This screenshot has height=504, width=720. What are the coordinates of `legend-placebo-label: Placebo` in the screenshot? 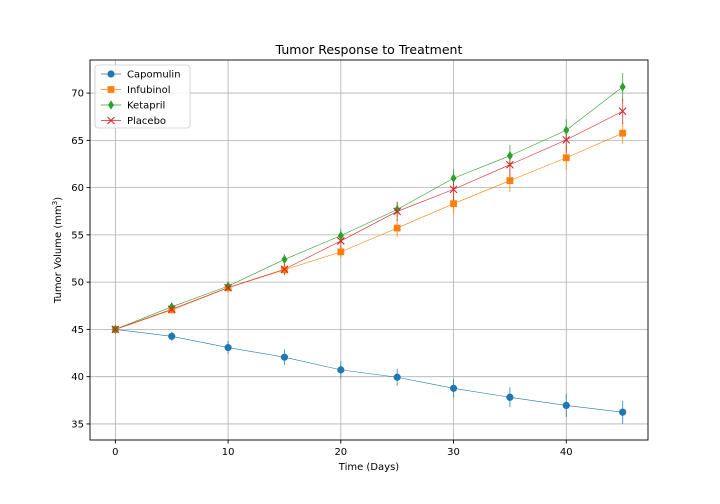 It's located at (146, 121).